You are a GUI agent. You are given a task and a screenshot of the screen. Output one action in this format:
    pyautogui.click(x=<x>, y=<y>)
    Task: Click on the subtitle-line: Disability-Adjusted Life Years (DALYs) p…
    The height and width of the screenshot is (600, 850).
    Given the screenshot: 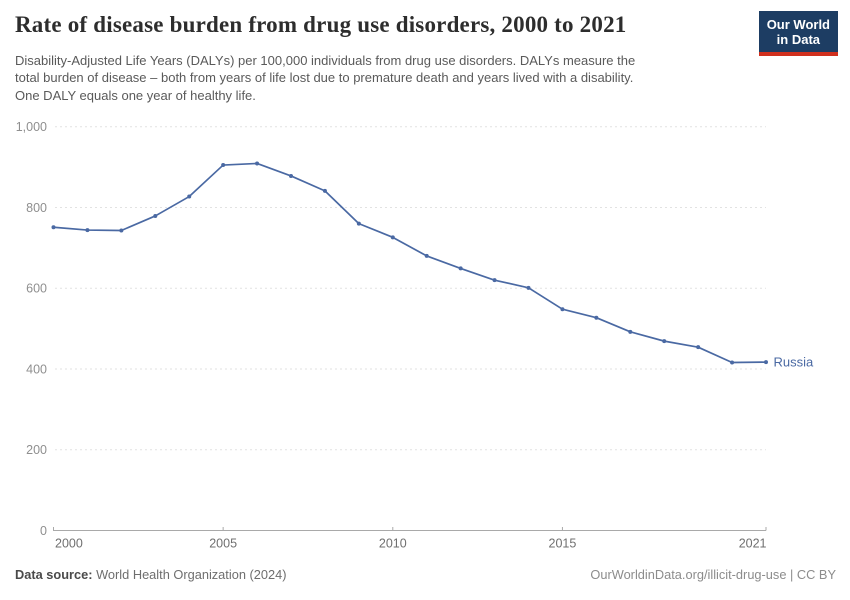 What is the action you would take?
    pyautogui.click(x=325, y=60)
    